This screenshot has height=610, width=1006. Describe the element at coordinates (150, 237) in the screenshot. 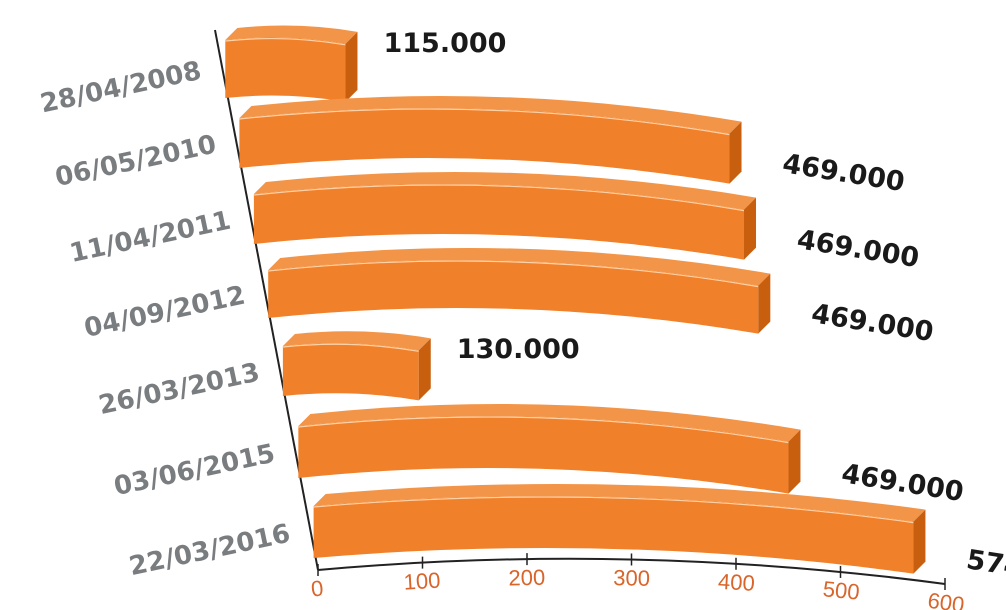

I see `category-label: 11/04/2011` at that location.